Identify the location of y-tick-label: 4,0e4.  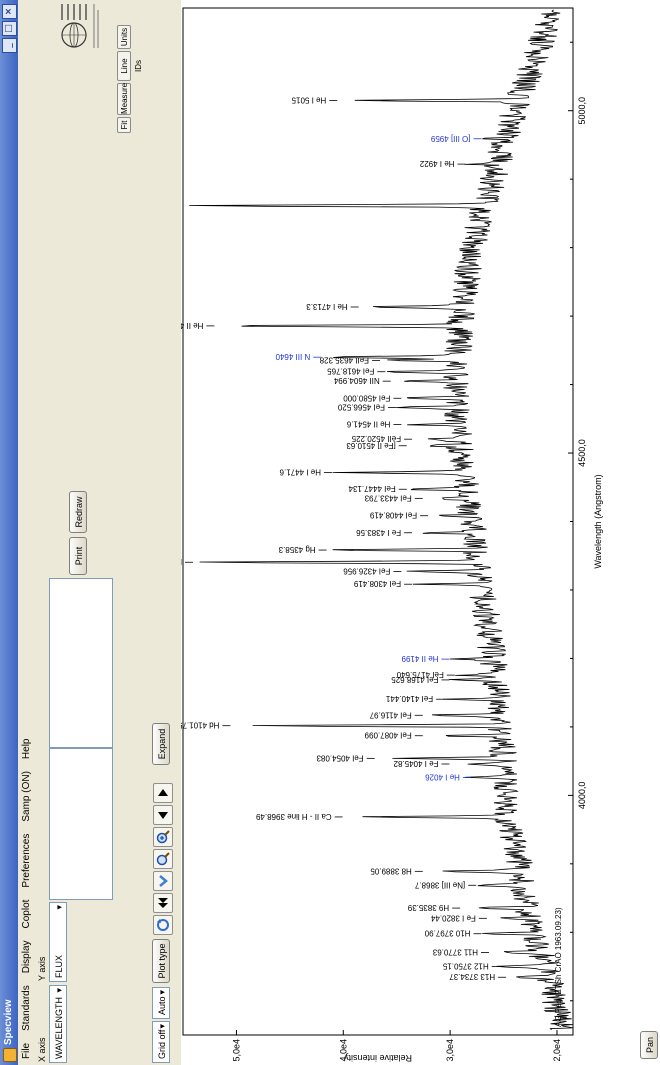
(343, 1050).